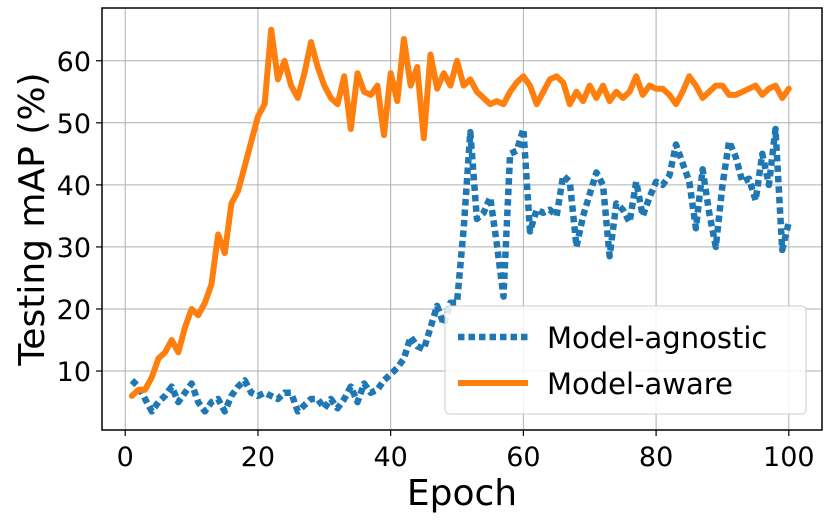 This screenshot has width=831, height=522. Describe the element at coordinates (789, 457) in the screenshot. I see `x-tick-label: 100` at that location.